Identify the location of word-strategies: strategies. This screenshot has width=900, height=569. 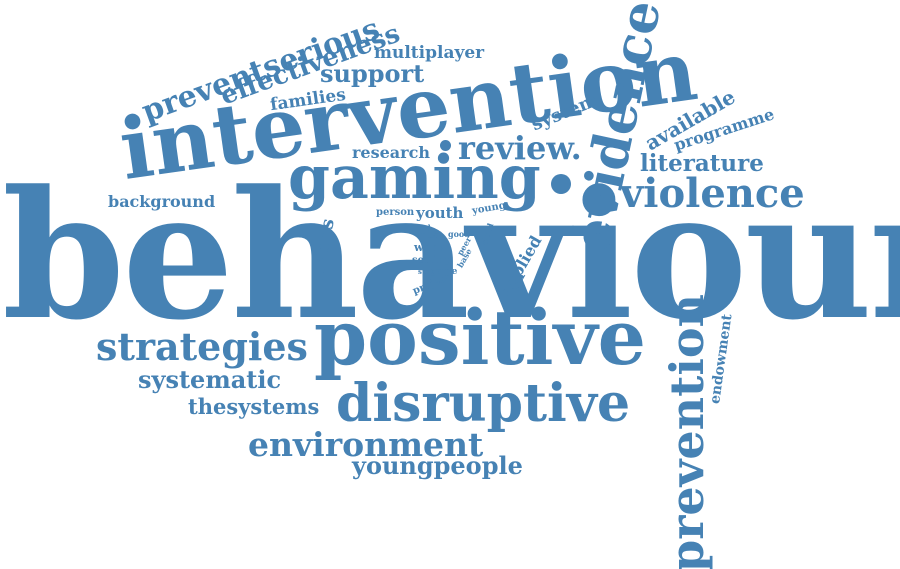
(202, 346).